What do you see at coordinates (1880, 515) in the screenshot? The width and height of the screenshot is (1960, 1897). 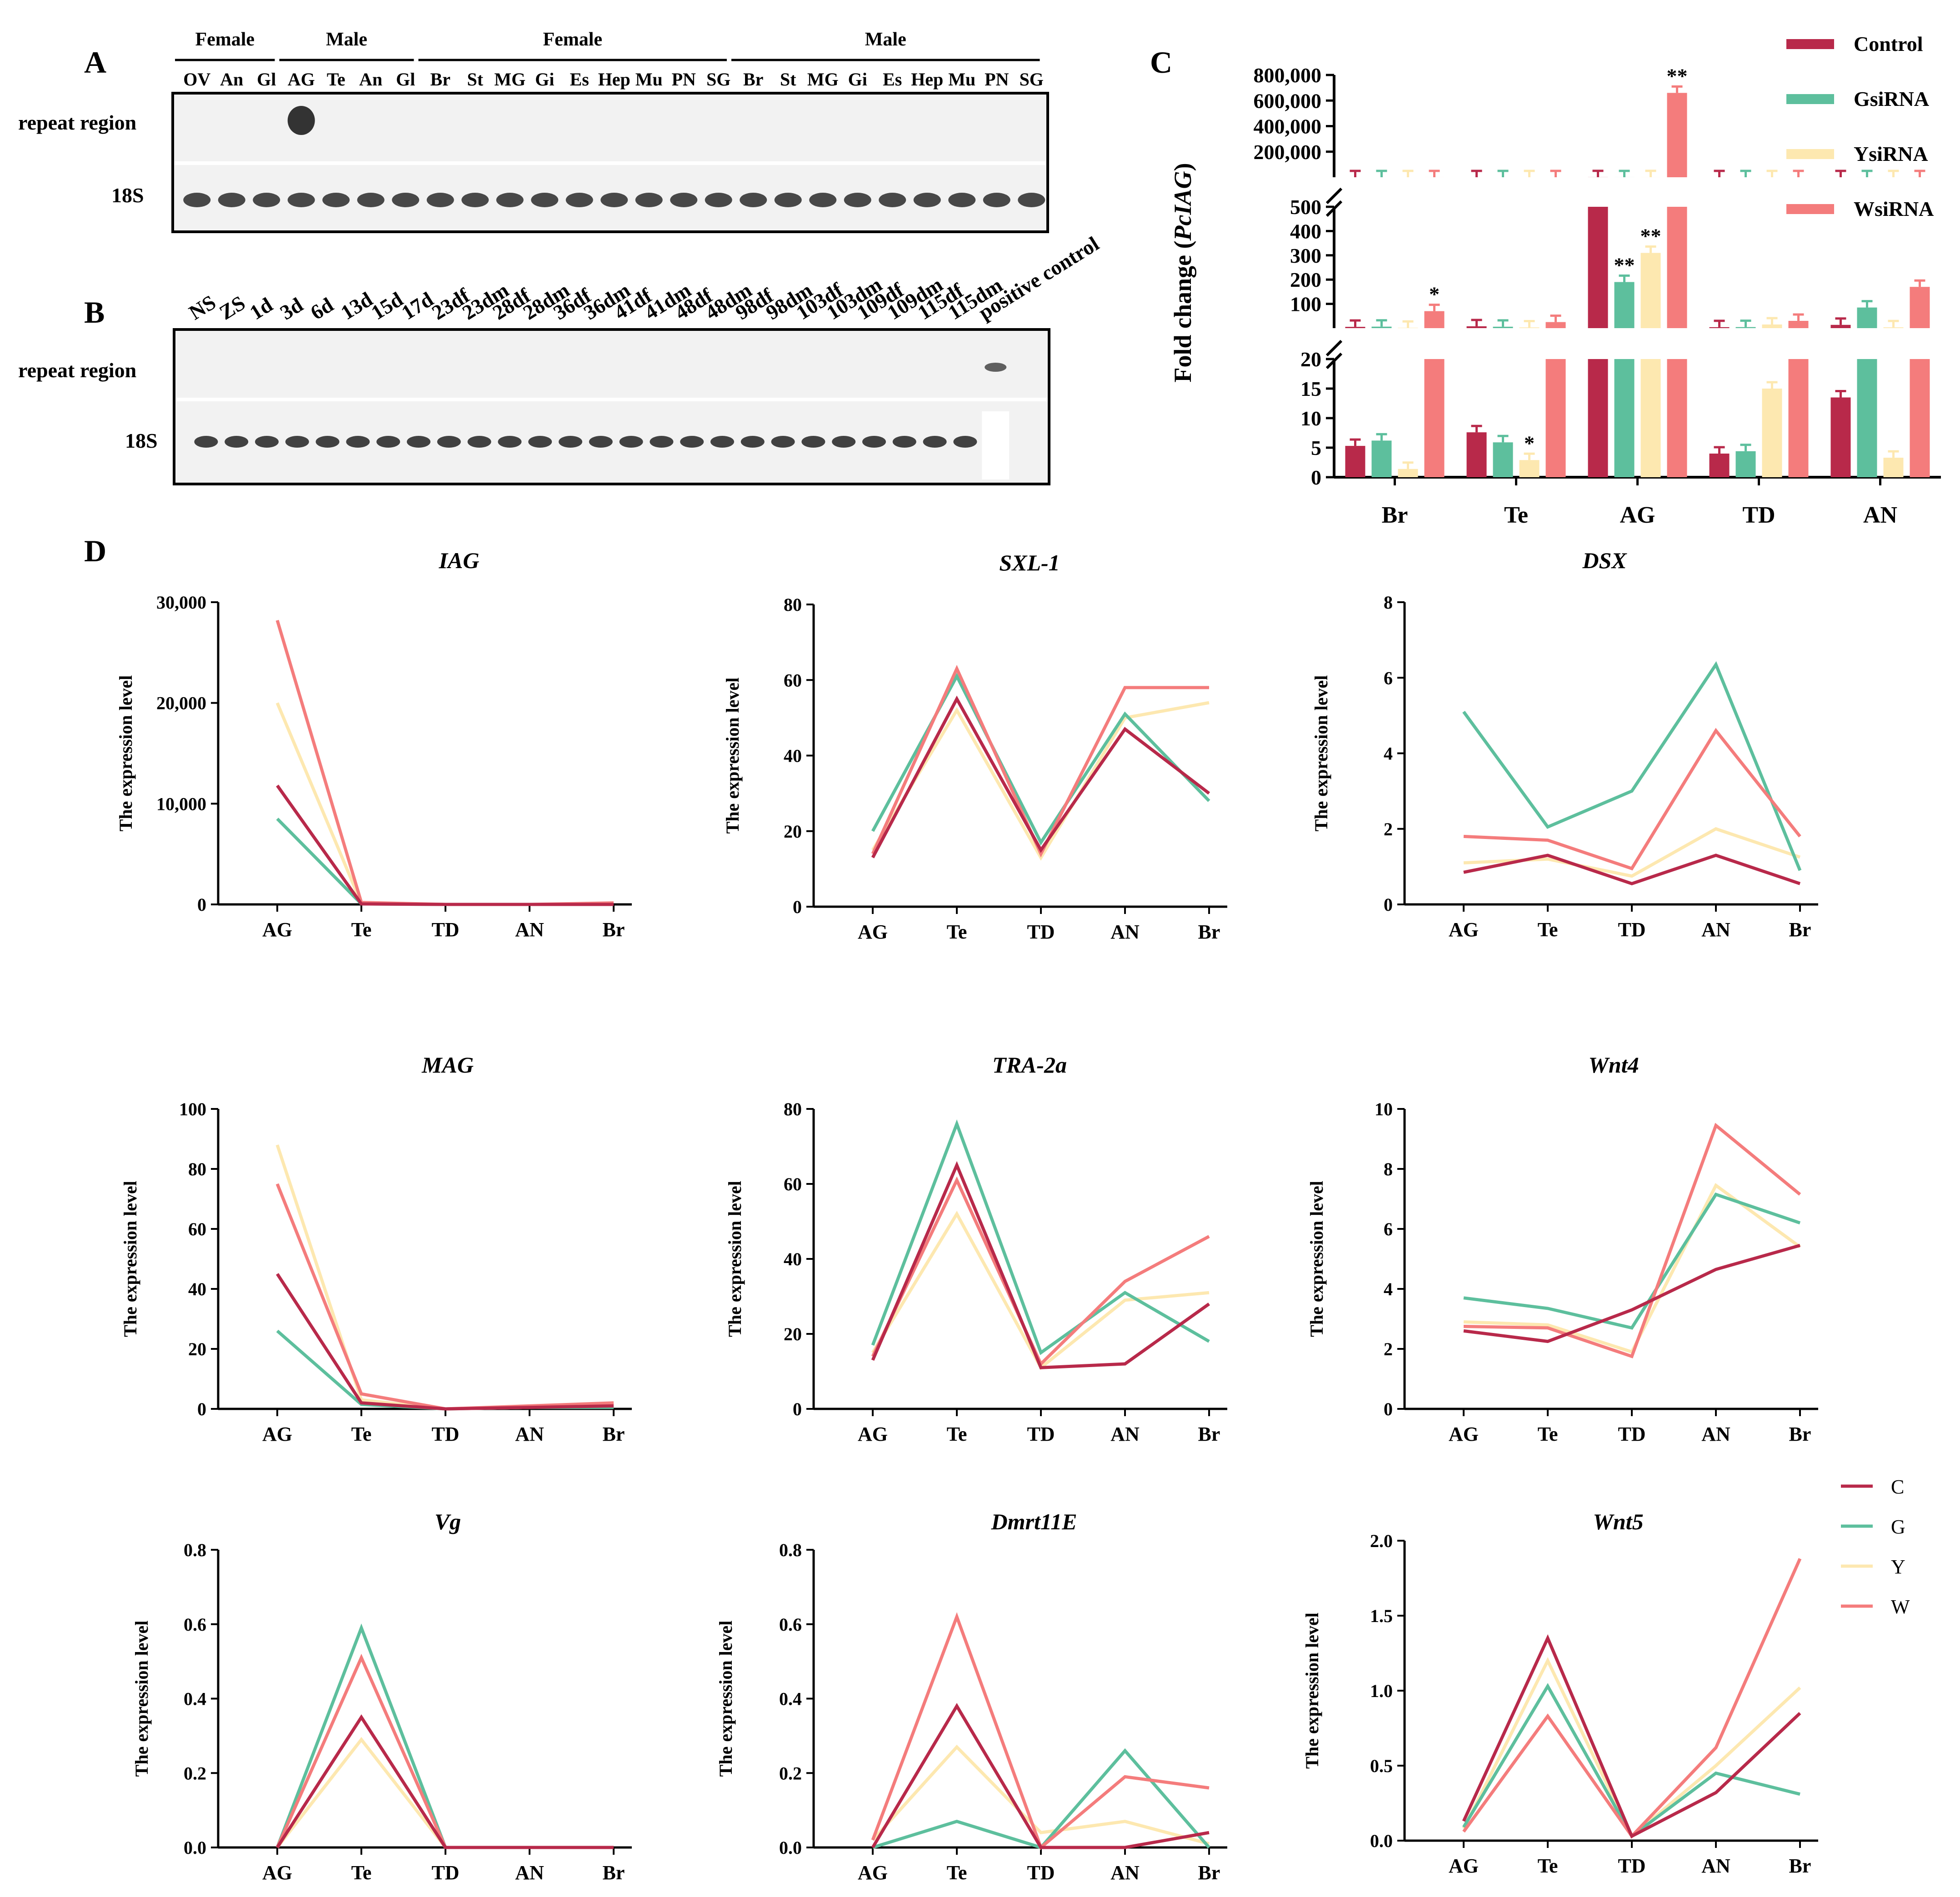 I see `bar-c-x-tick-label: AN` at bounding box center [1880, 515].